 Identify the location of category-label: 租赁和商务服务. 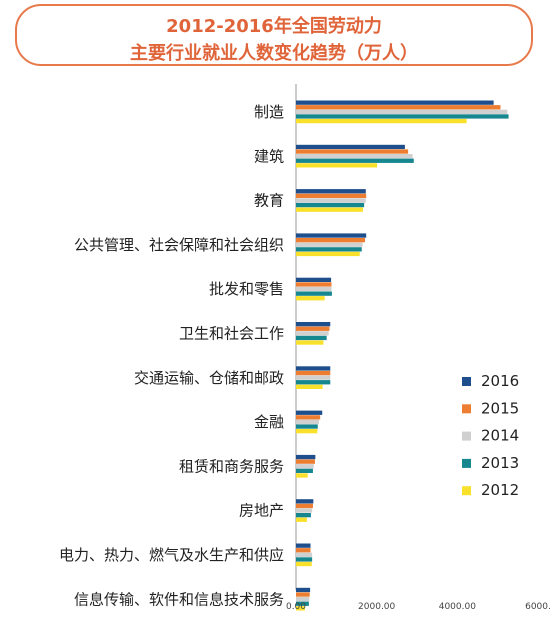
(231, 466).